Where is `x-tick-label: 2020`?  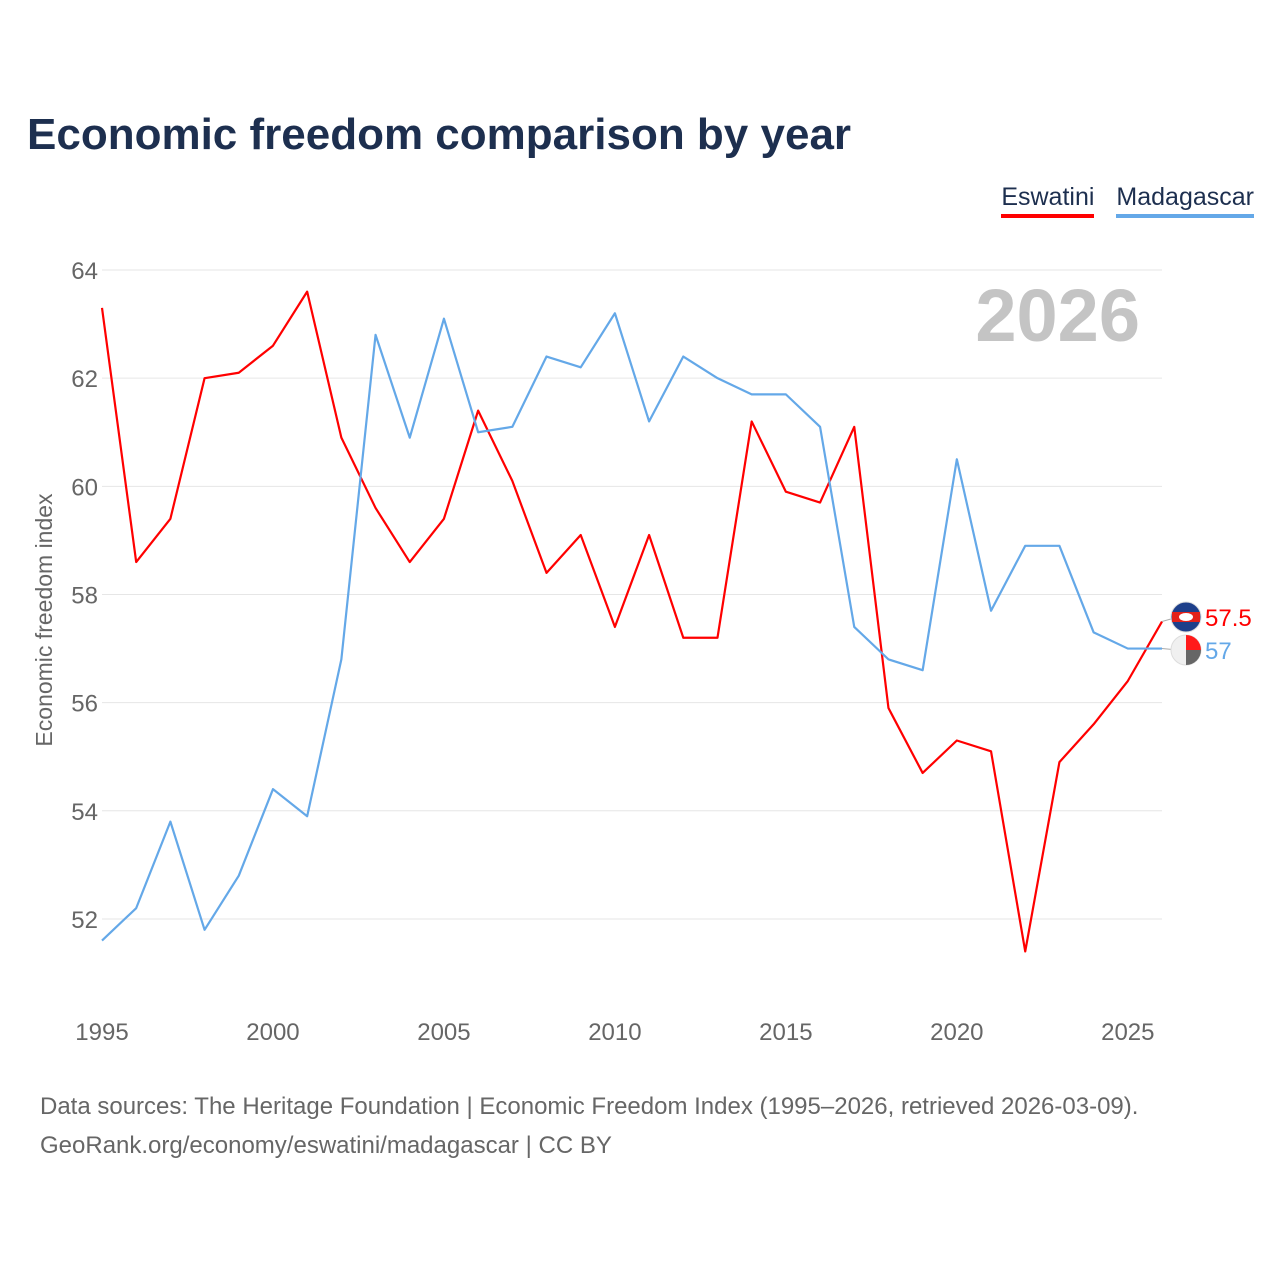 x-tick-label: 2020 is located at coordinates (956, 1032).